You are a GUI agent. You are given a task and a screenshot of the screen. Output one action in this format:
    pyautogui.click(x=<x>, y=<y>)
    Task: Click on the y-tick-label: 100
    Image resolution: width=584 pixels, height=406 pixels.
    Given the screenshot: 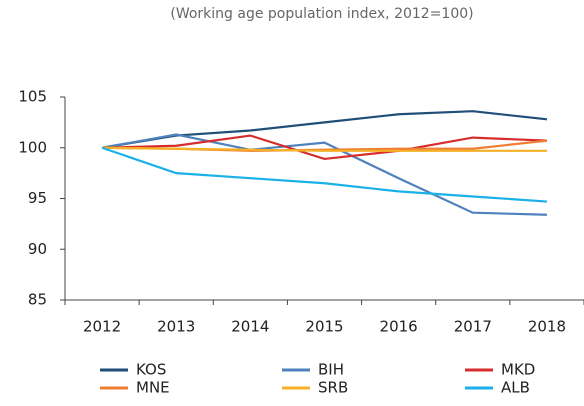 What is the action you would take?
    pyautogui.click(x=32, y=147)
    